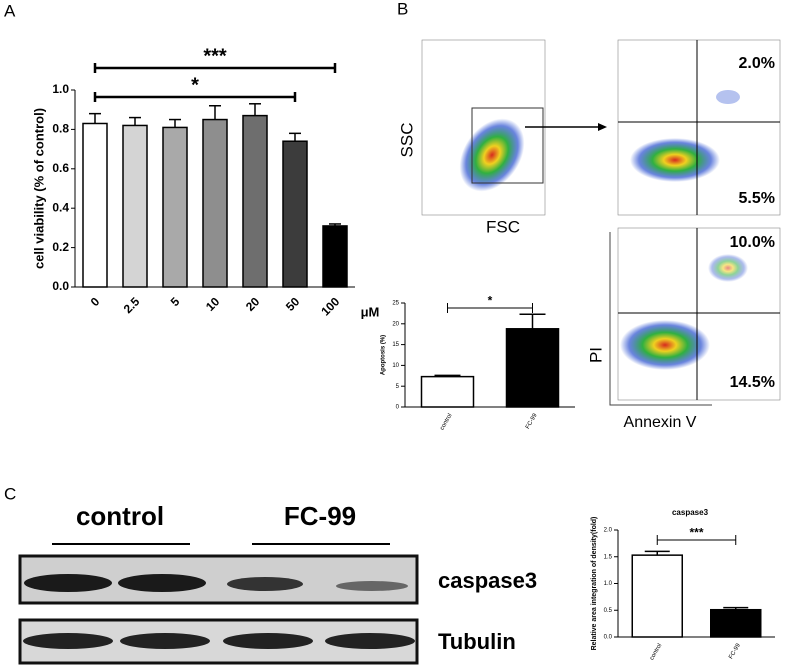 This screenshot has width=792, height=670. I want to click on y-tick-label: 0.5, so click(608, 611).